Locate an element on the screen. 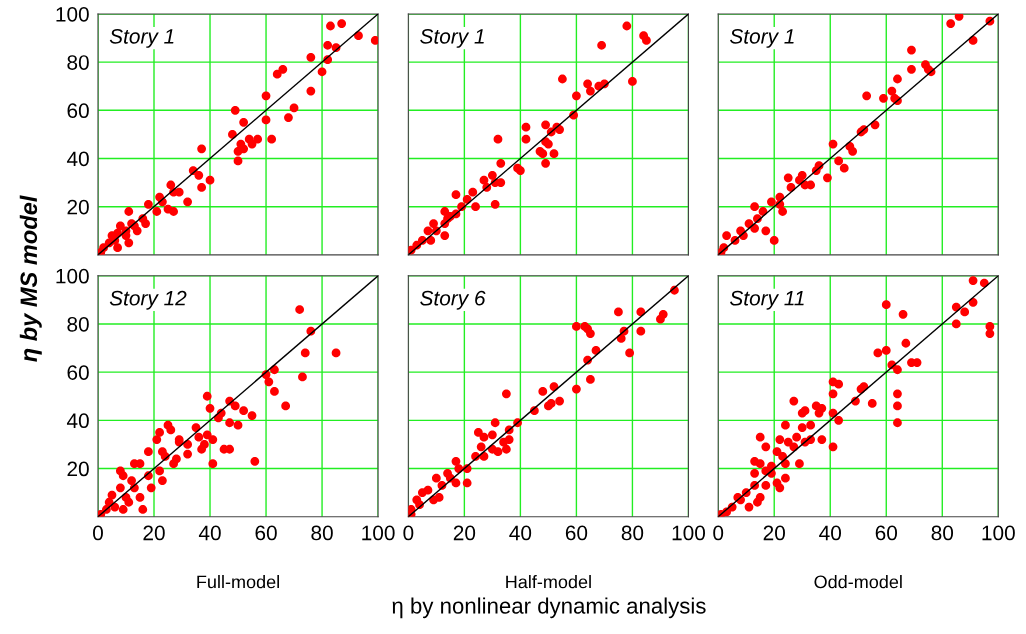 The height and width of the screenshot is (634, 1026). x-axis-title: Odd-model is located at coordinates (858, 582).